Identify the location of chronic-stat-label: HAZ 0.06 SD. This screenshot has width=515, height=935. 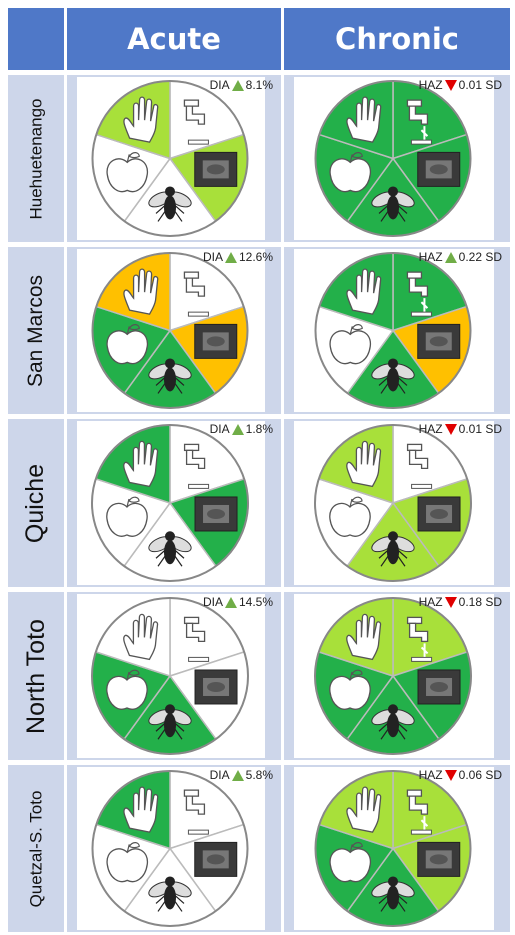
(460, 775).